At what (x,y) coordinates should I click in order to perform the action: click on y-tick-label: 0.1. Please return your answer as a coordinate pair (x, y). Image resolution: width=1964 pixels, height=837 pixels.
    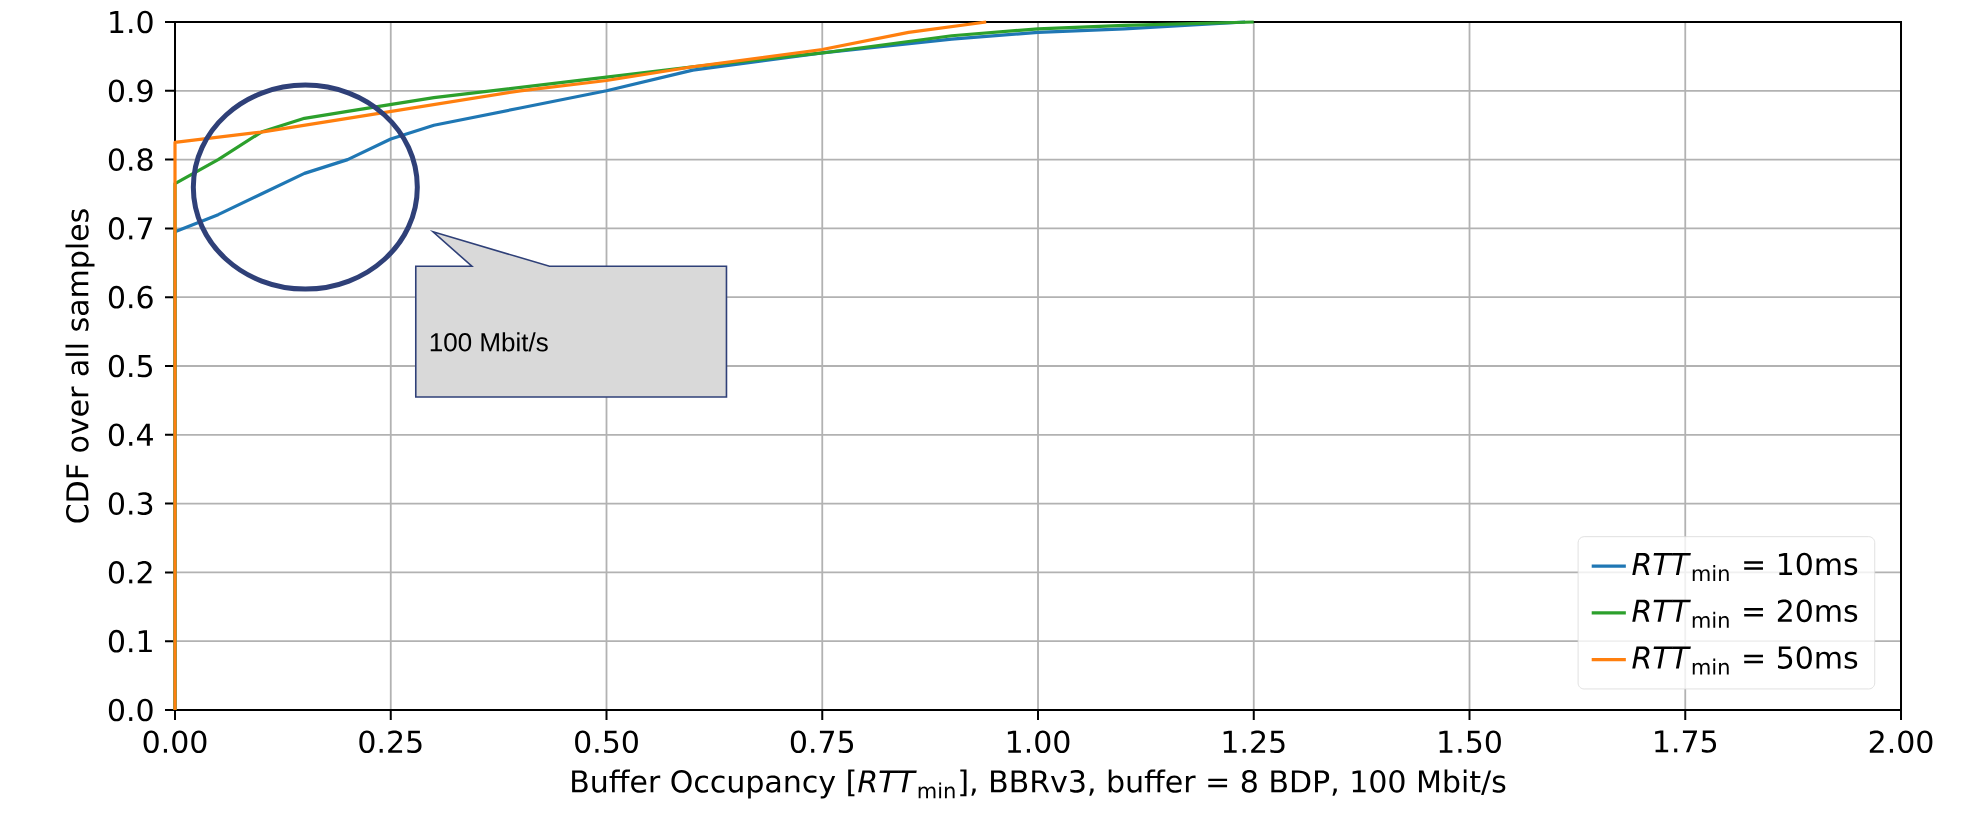
    Looking at the image, I should click on (130, 641).